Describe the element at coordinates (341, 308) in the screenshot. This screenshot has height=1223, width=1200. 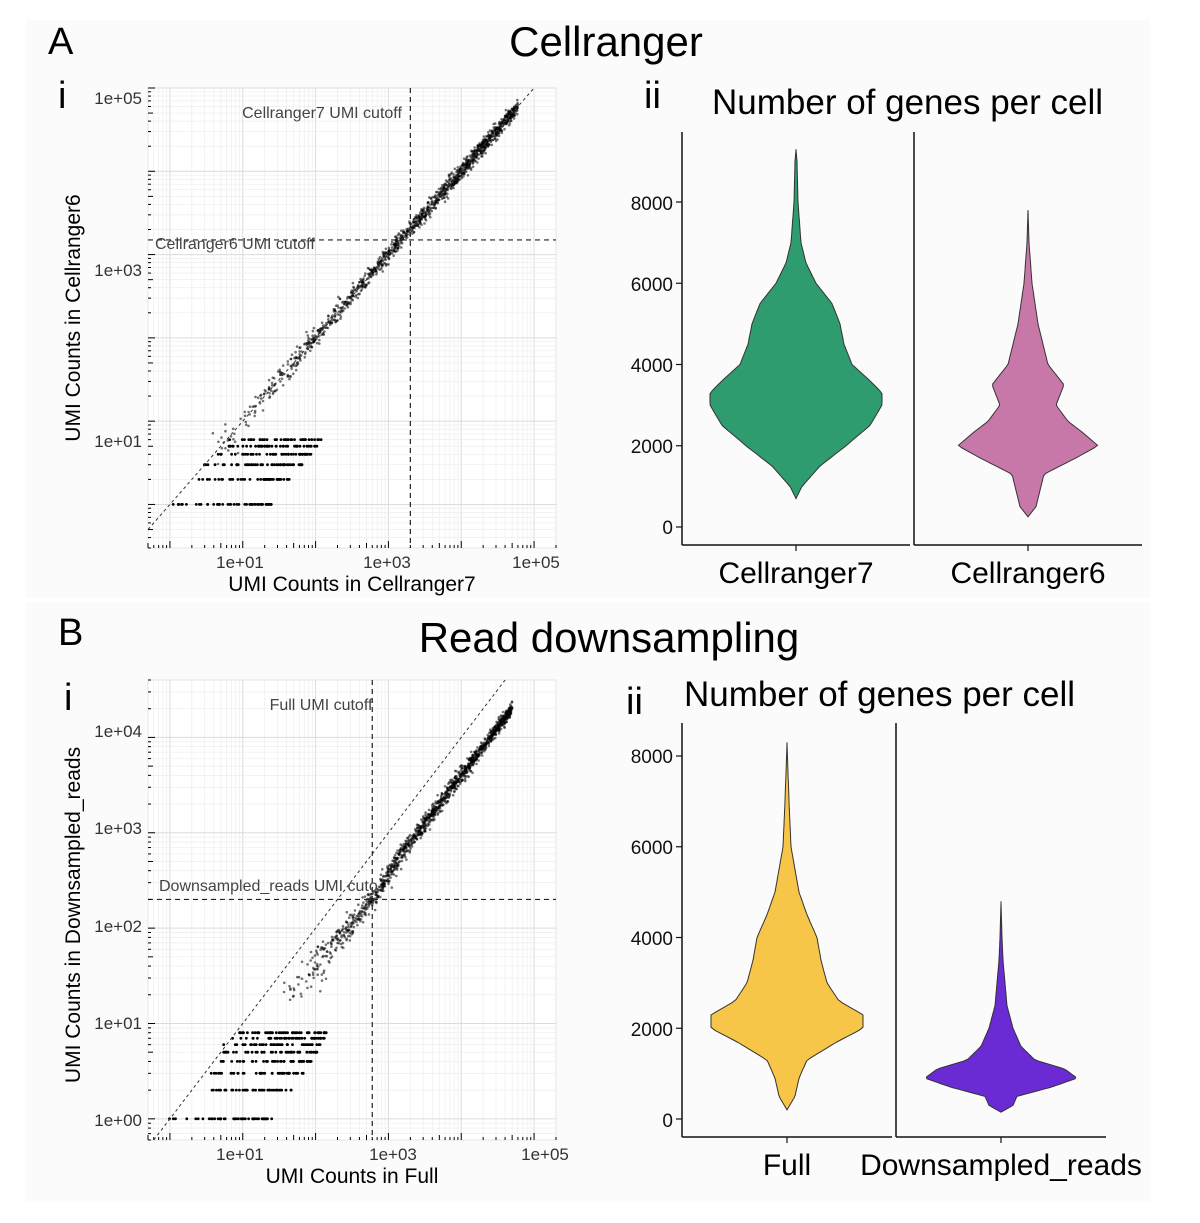
I see `scatter-a-identity-line` at that location.